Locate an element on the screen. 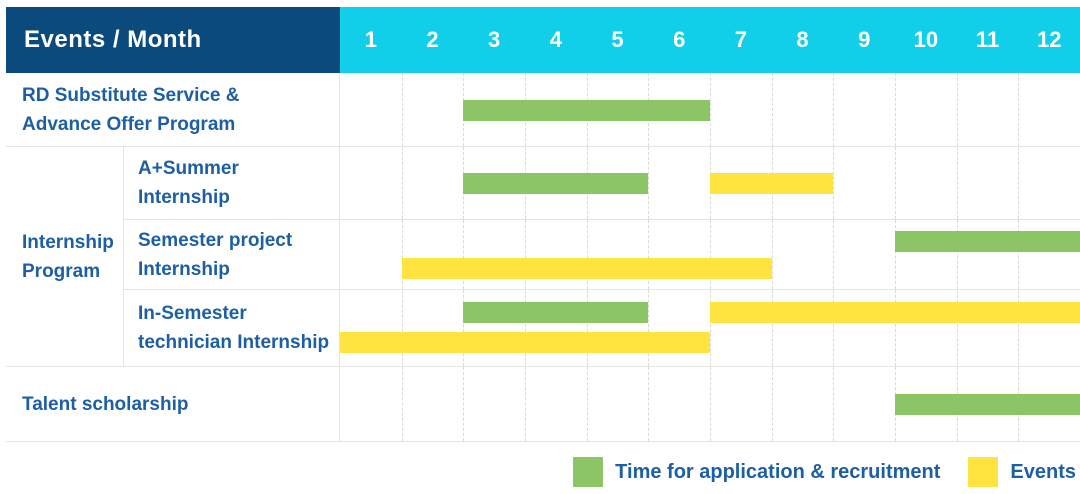  month-header-11: 11 is located at coordinates (987, 39).